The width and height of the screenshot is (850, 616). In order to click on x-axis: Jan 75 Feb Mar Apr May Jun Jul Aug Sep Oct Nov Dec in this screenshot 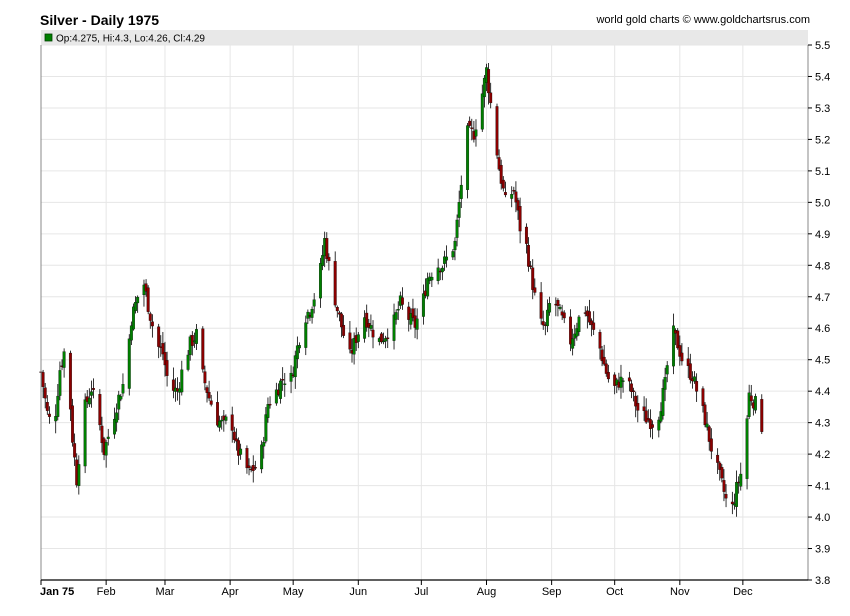, I will do `click(396, 589)`.